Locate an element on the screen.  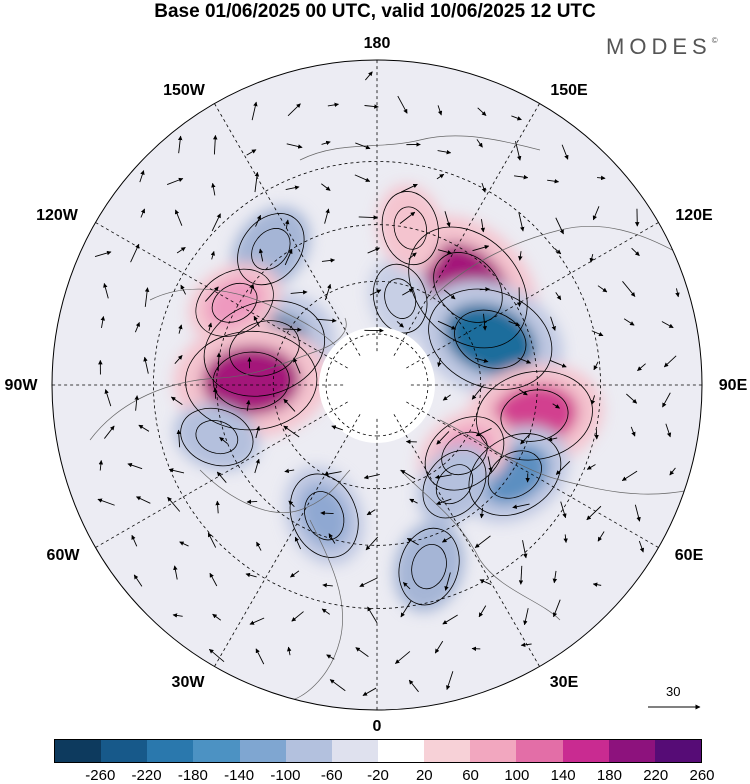
colorbar-tick-label: -260 is located at coordinates (100, 775).